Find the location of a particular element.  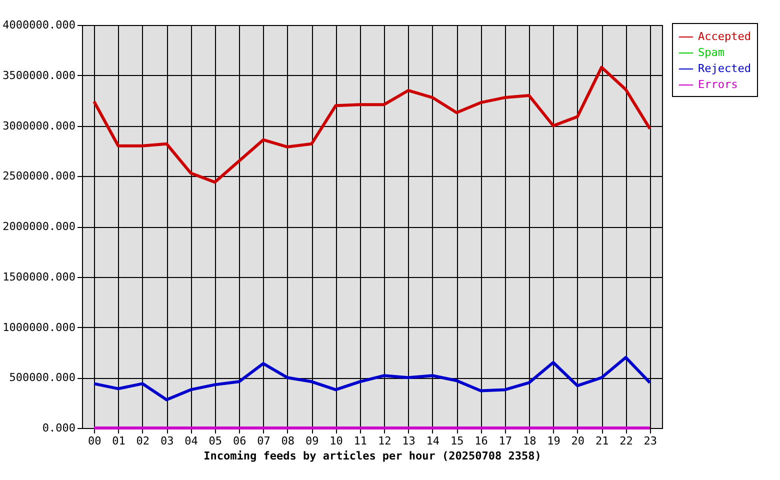

x-tick-label: 20 is located at coordinates (578, 441).